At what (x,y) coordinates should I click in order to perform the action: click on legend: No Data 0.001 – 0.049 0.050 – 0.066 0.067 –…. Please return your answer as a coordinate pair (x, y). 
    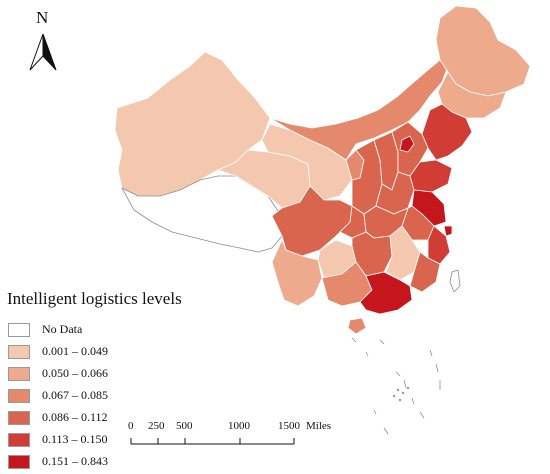
    Looking at the image, I should click on (58, 397).